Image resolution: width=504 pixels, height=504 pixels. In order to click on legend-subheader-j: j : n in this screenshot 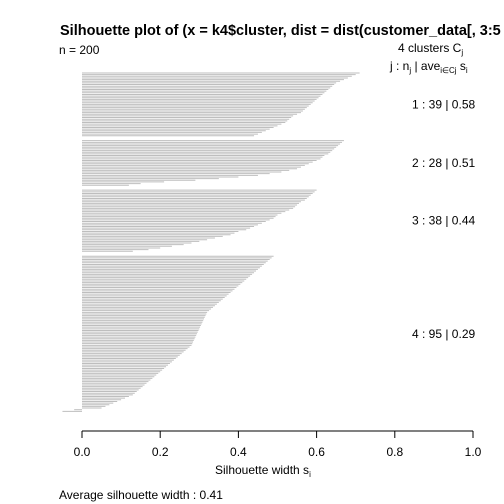, I will do `click(399, 66)`.